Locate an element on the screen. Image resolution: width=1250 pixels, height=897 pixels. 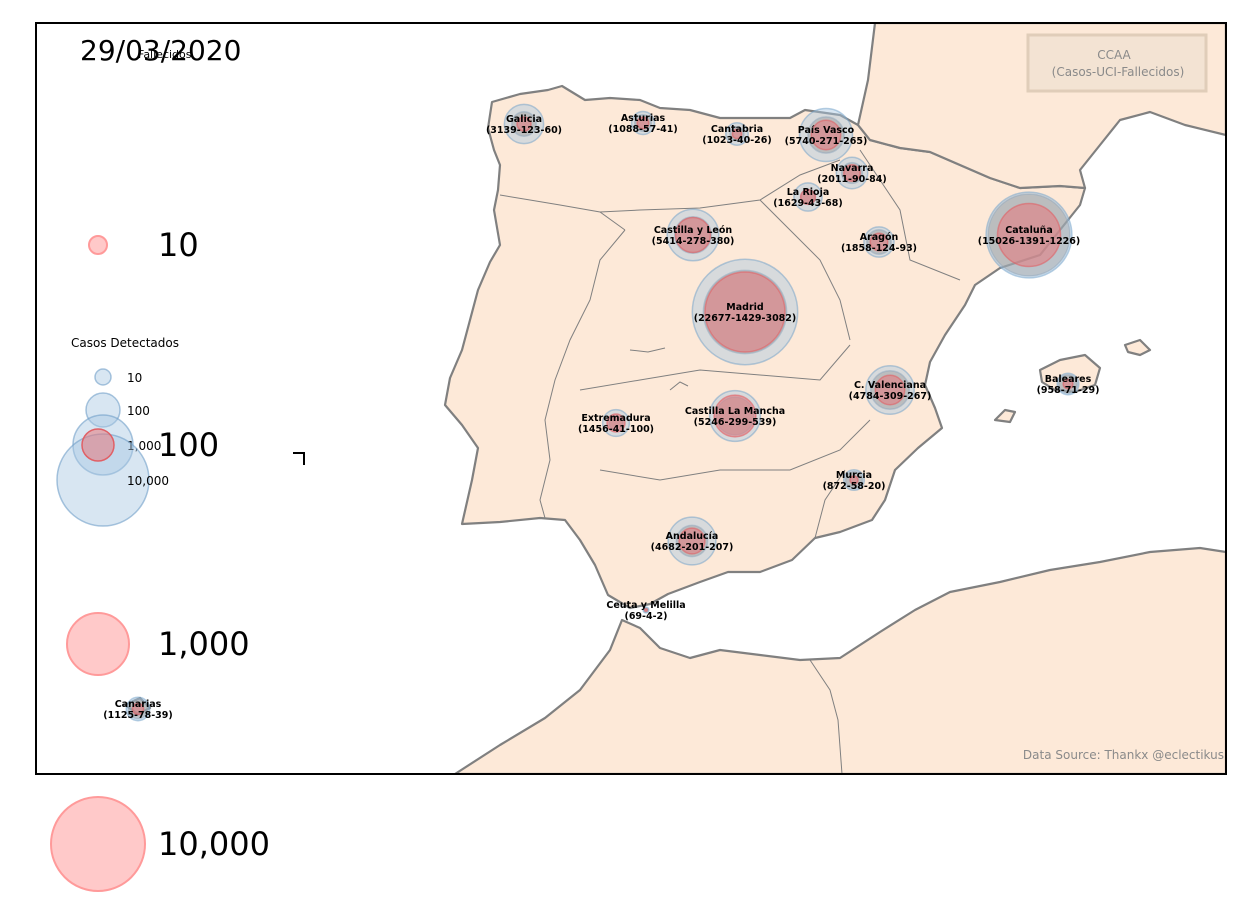
region-bubble: La Rioja(1629-43-68) is located at coordinates (808, 197).